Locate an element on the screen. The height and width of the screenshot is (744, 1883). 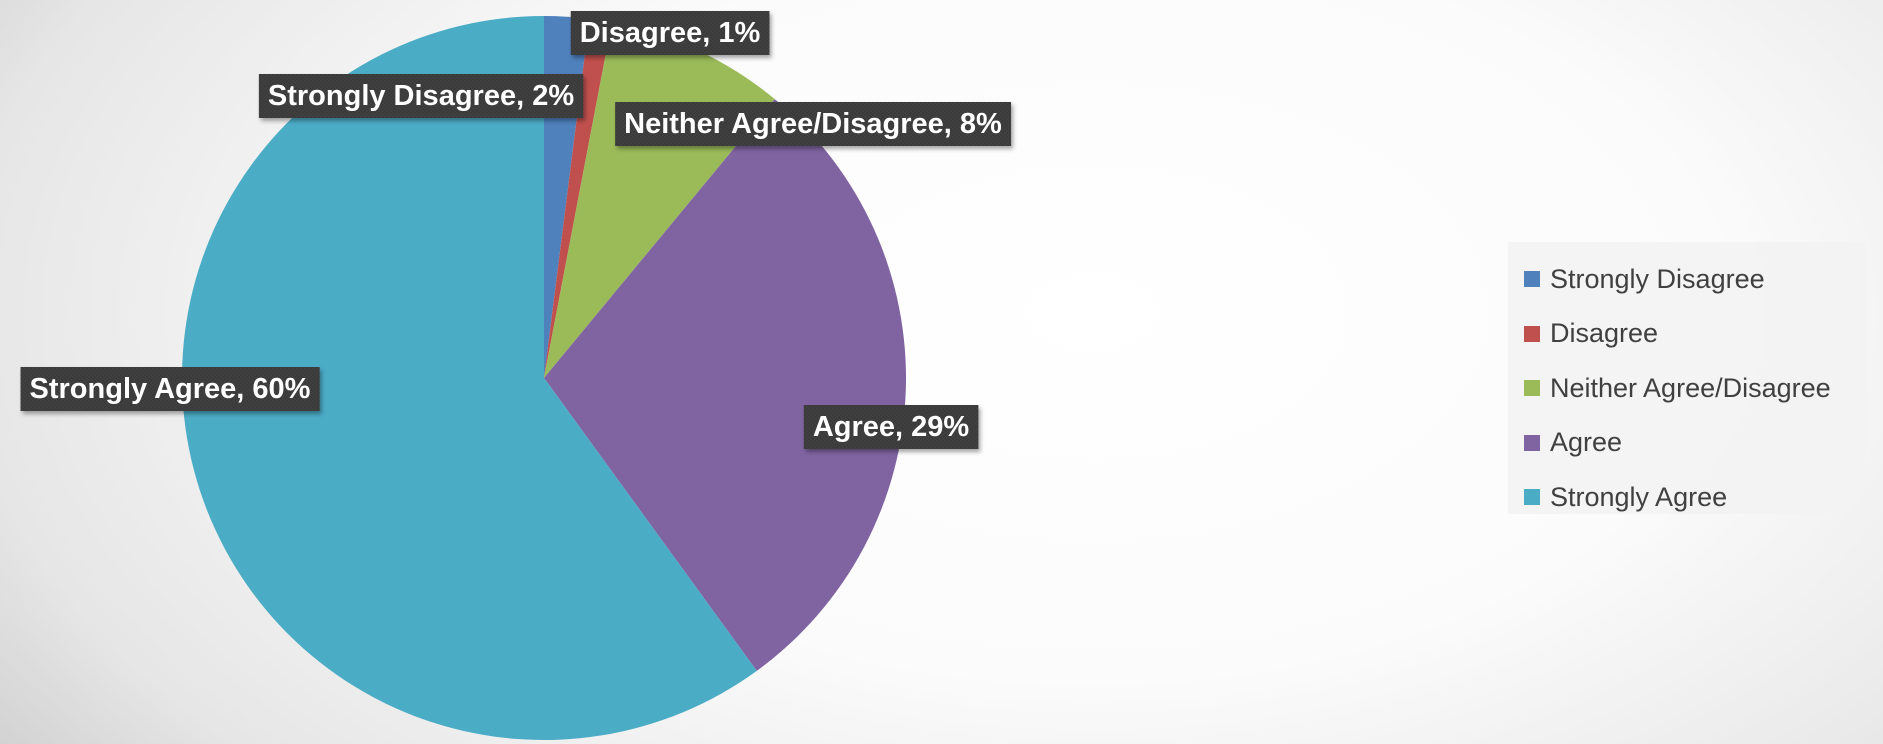
data-label: Strongly Disagree, 2% is located at coordinates (421, 96).